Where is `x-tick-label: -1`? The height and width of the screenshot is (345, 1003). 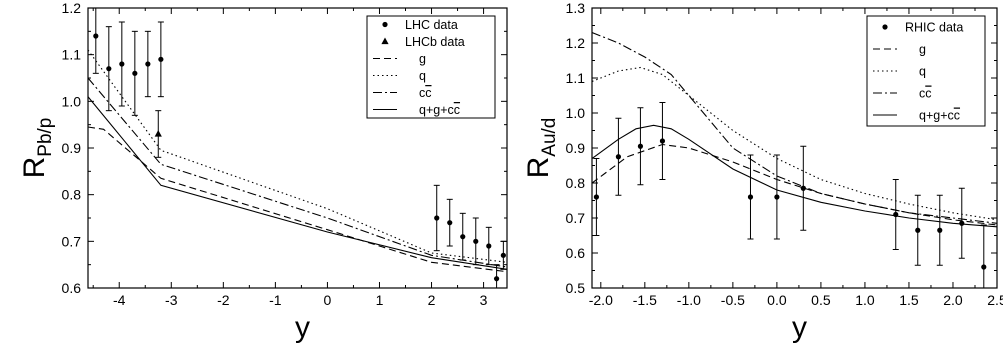 x-tick-label: -1 is located at coordinates (275, 300).